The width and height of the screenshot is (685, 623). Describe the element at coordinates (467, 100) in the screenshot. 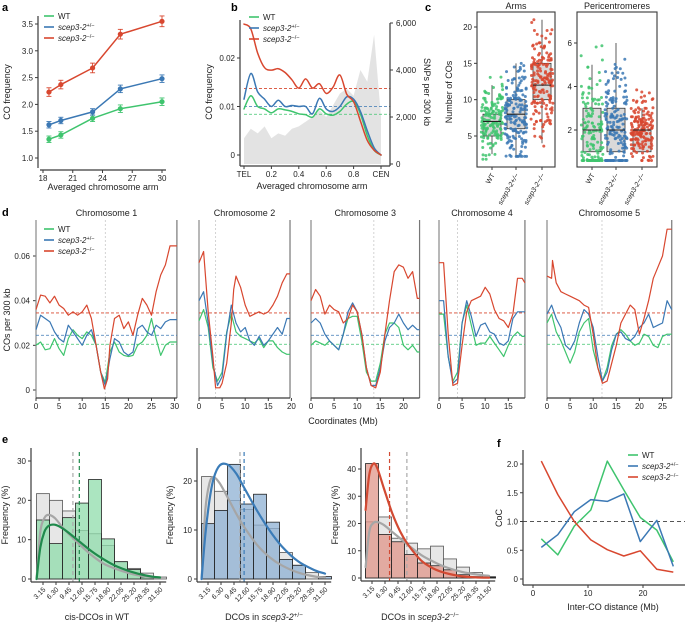

I see `c-y-tick-label: 10` at that location.